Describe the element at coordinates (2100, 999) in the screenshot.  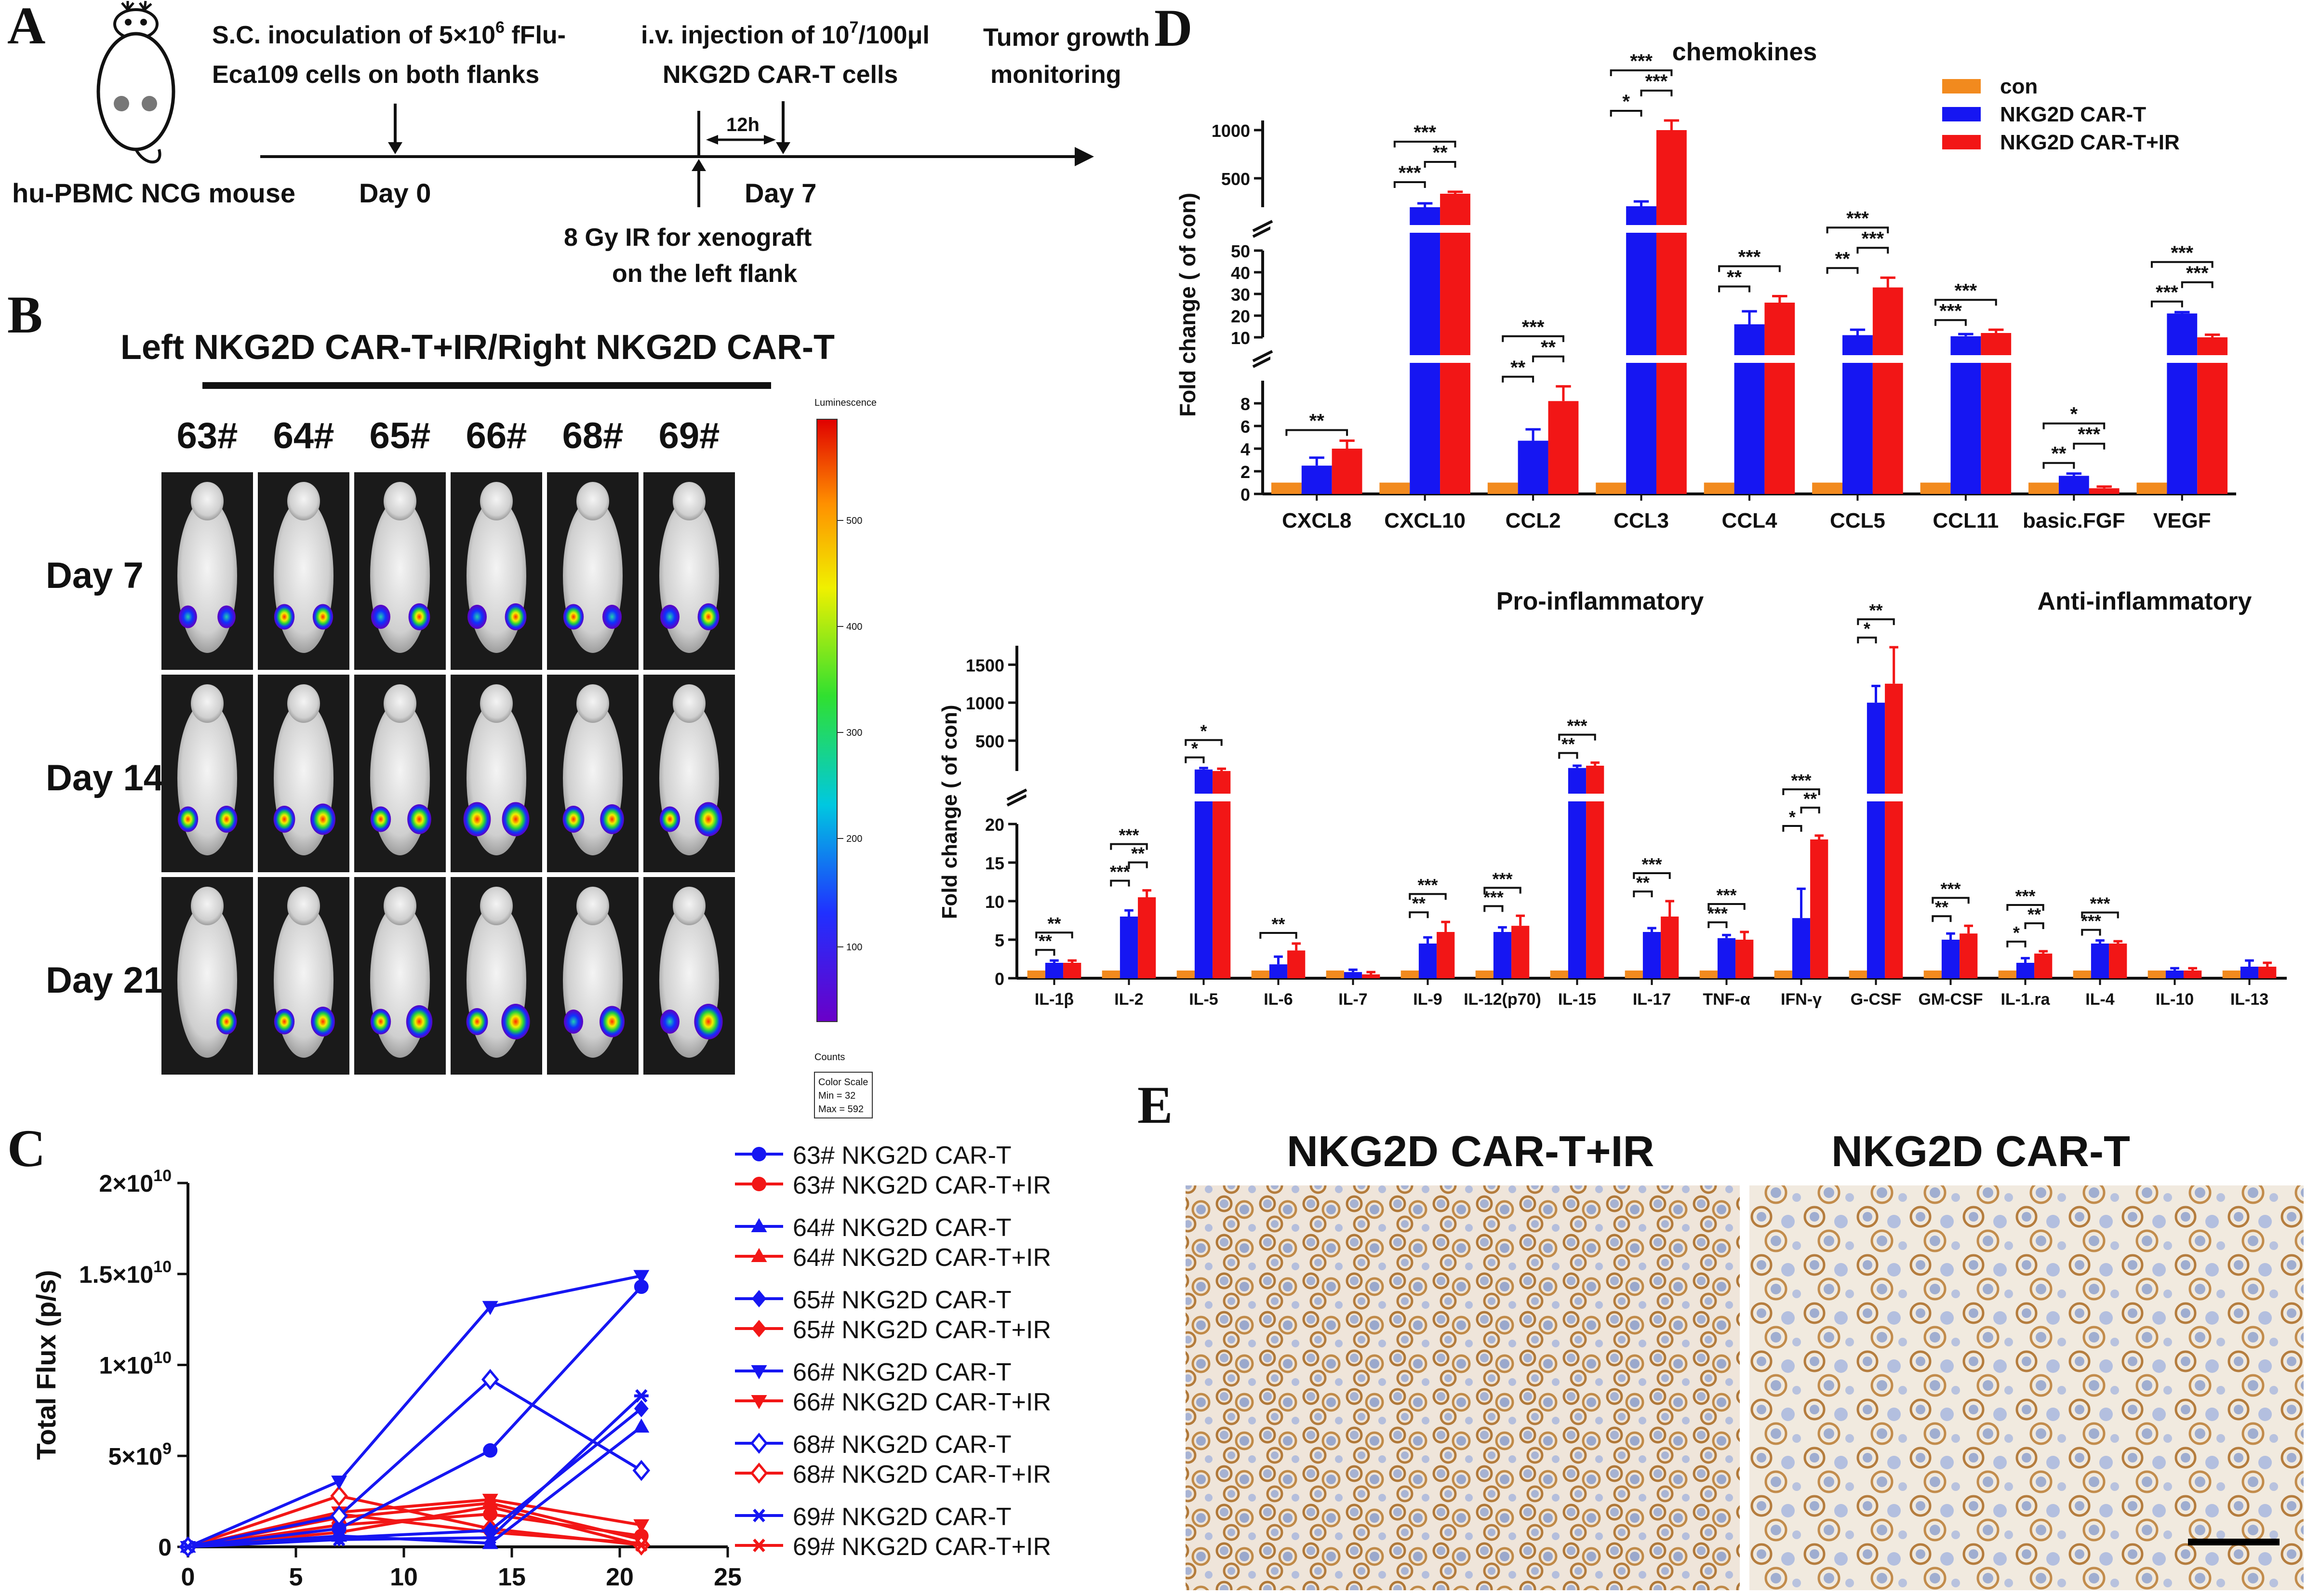
I see `category-label: IL-4` at that location.